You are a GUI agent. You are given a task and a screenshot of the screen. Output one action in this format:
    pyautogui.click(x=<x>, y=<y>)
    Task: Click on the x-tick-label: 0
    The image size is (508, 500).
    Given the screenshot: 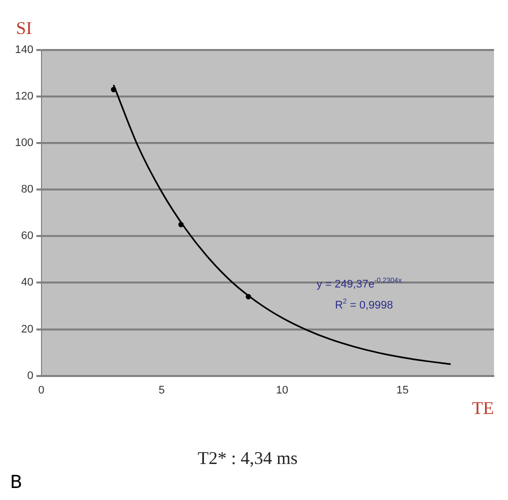 What is the action you would take?
    pyautogui.click(x=41, y=390)
    